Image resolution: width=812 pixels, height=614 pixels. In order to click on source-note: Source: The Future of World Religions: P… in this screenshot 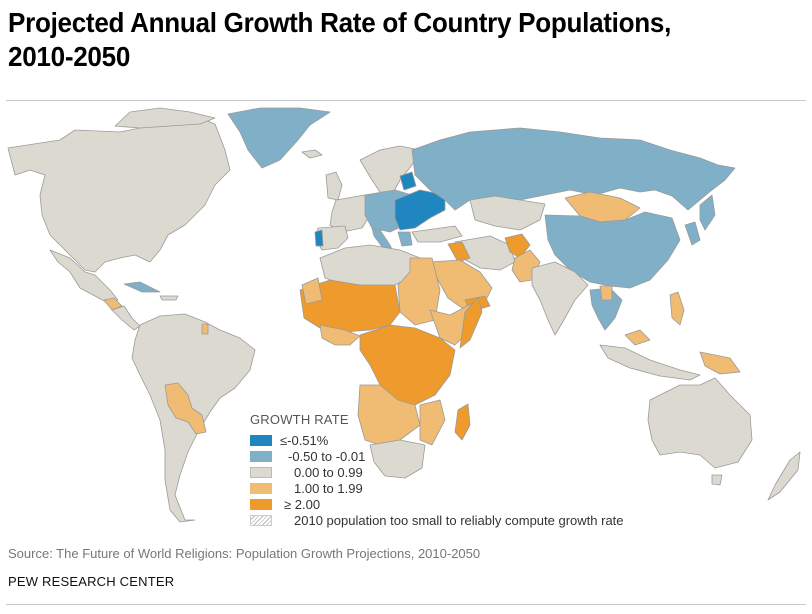, I will do `click(244, 553)`.